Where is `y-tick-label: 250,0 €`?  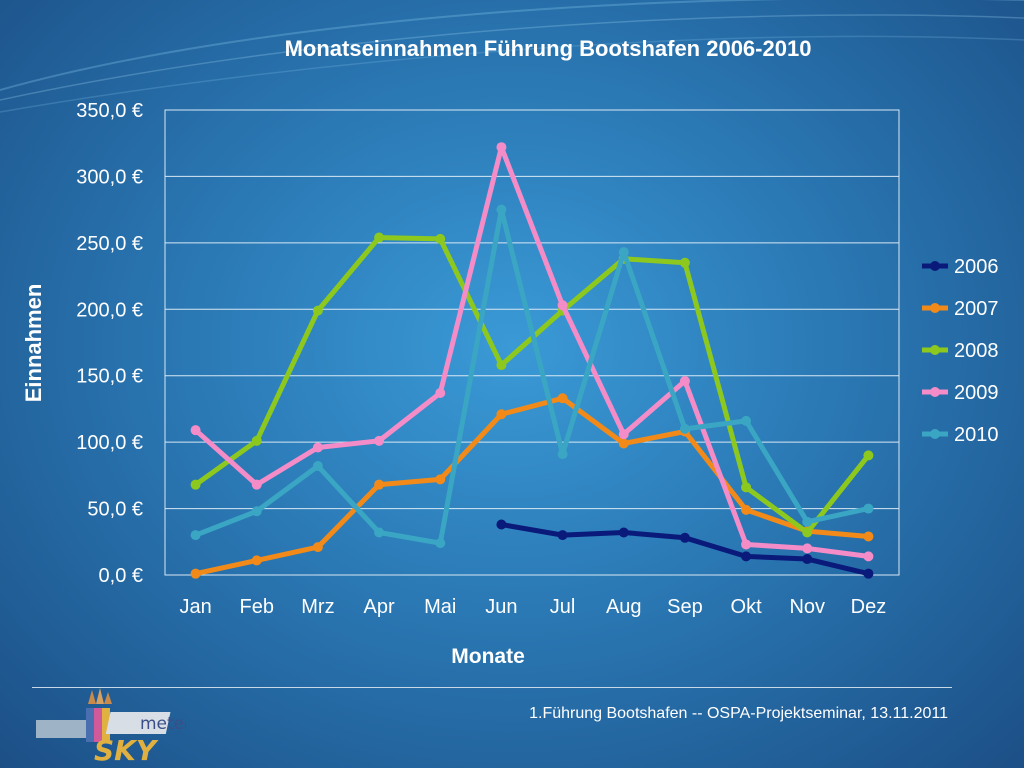 y-tick-label: 250,0 € is located at coordinates (109, 244).